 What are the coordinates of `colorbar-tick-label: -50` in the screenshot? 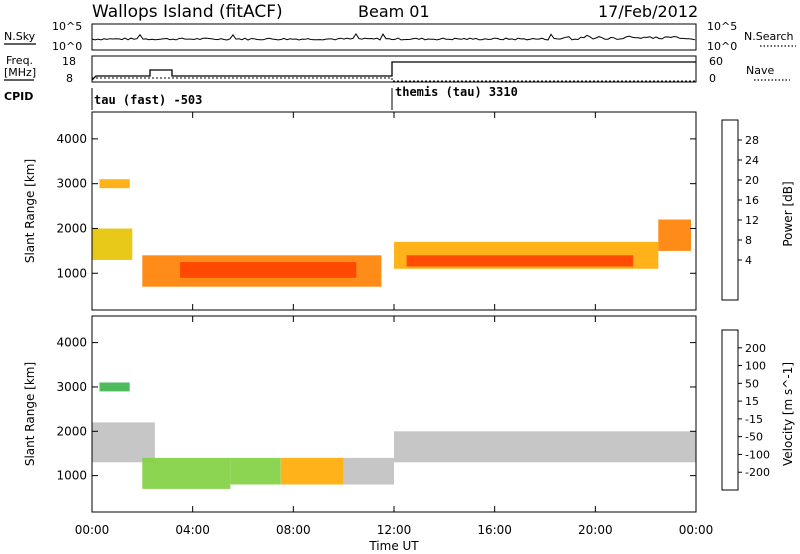 It's located at (754, 437).